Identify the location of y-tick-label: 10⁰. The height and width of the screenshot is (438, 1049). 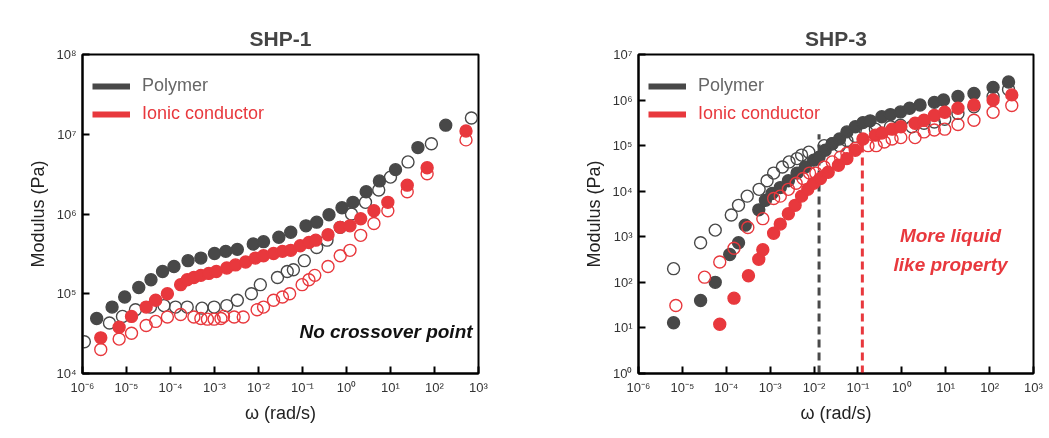
(623, 373).